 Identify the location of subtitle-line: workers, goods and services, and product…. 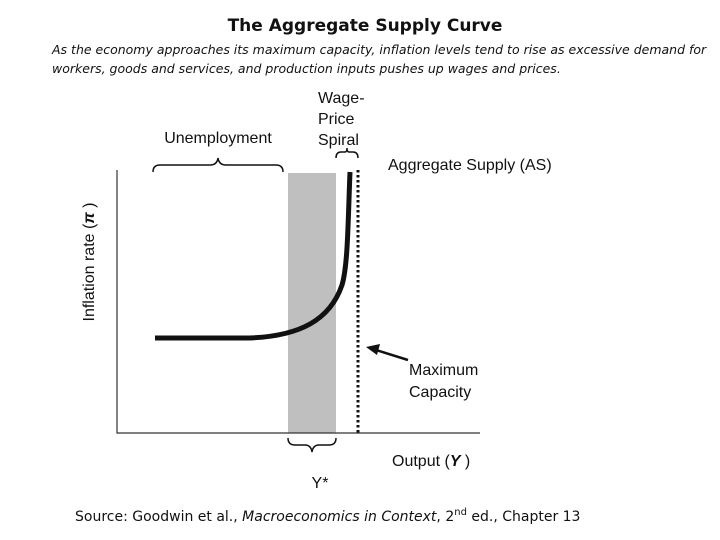
(306, 68).